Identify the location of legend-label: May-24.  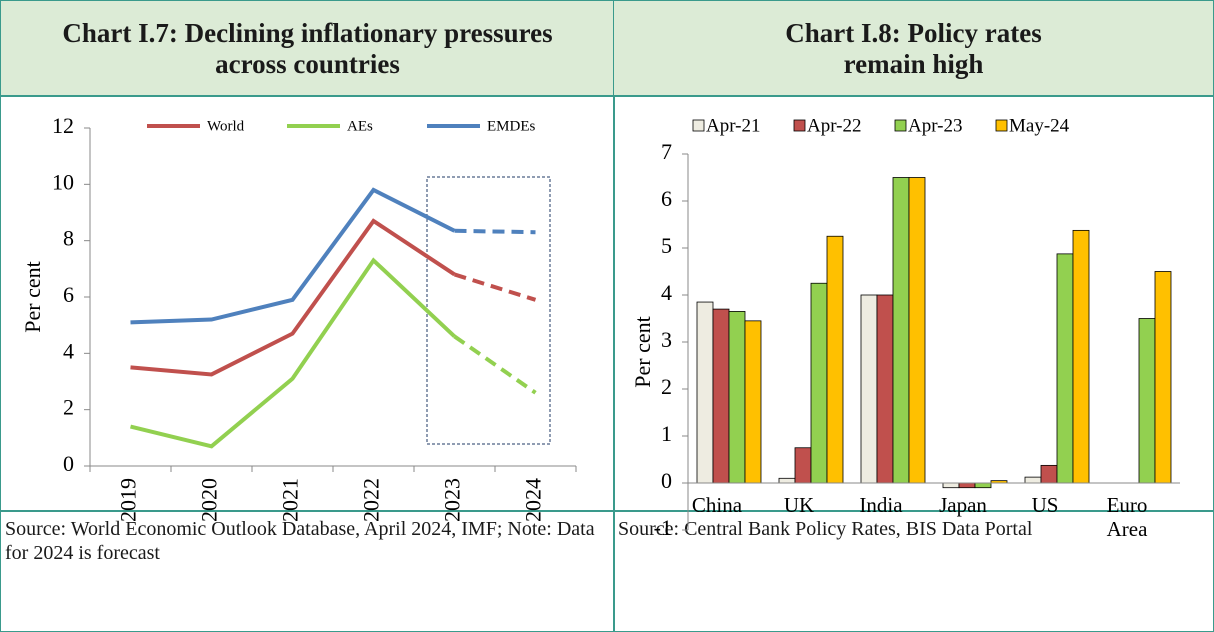
(1039, 125).